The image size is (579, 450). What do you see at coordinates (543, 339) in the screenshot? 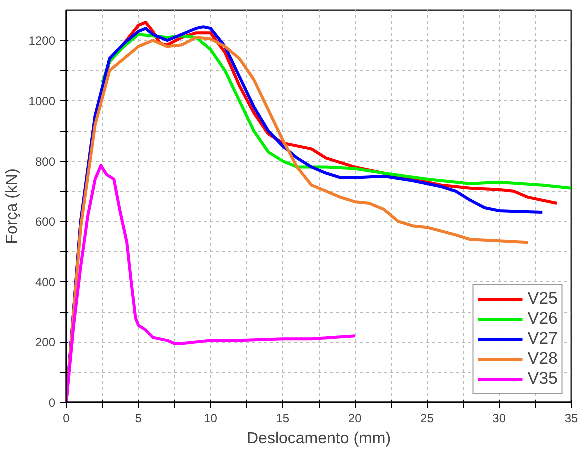
I see `legend-label: V27` at bounding box center [543, 339].